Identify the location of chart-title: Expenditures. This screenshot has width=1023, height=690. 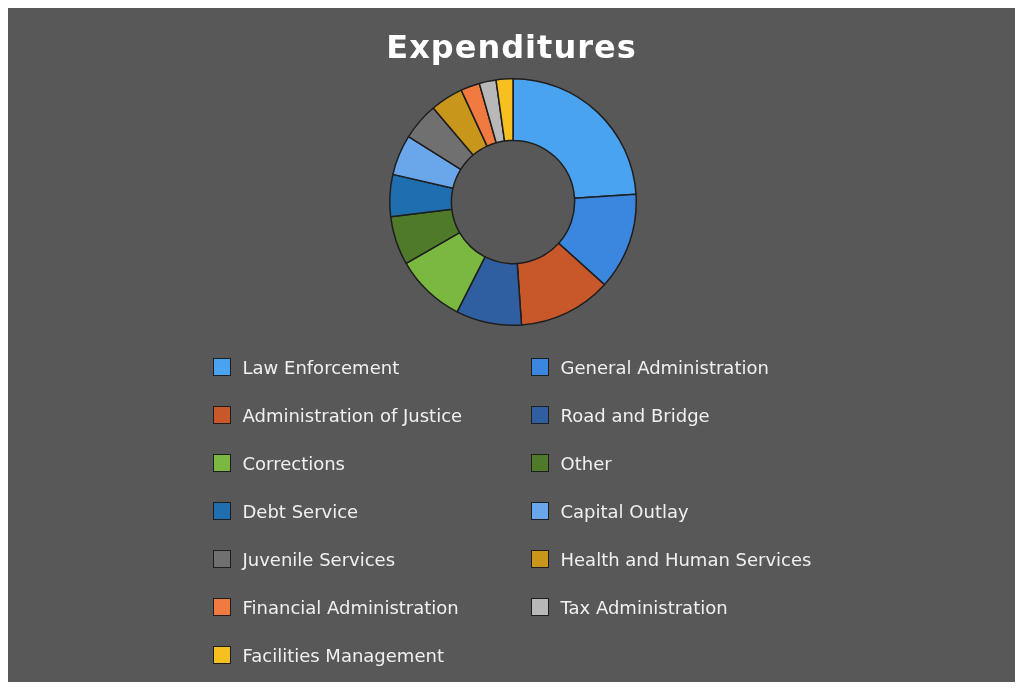
(511, 47).